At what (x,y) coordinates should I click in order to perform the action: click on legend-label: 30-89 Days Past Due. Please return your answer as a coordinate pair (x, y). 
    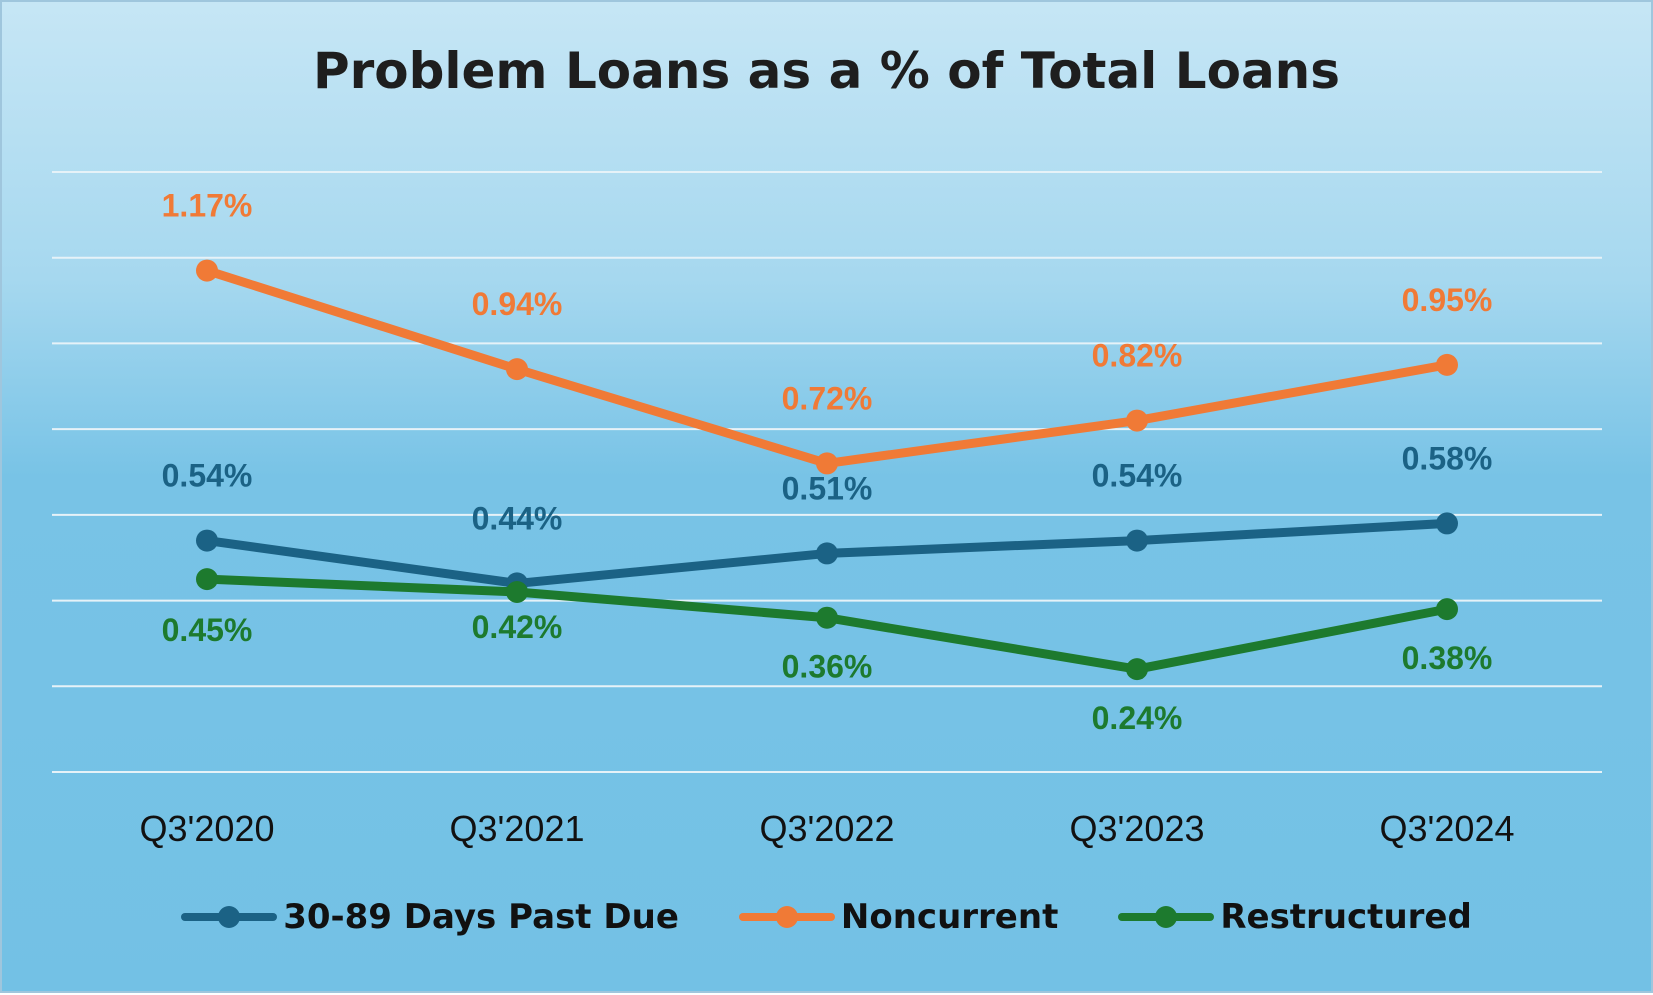
    Looking at the image, I should click on (481, 917).